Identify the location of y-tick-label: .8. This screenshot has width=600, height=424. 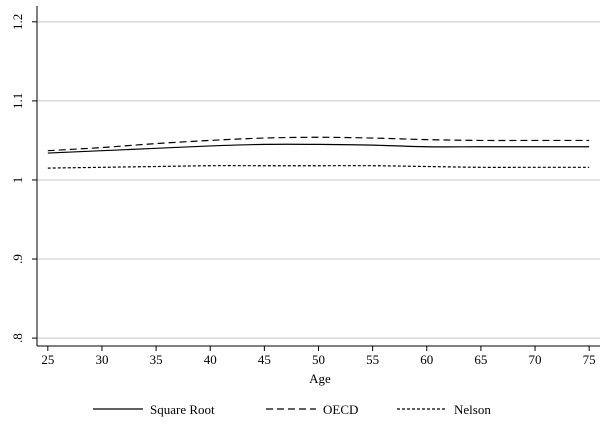
(17, 338).